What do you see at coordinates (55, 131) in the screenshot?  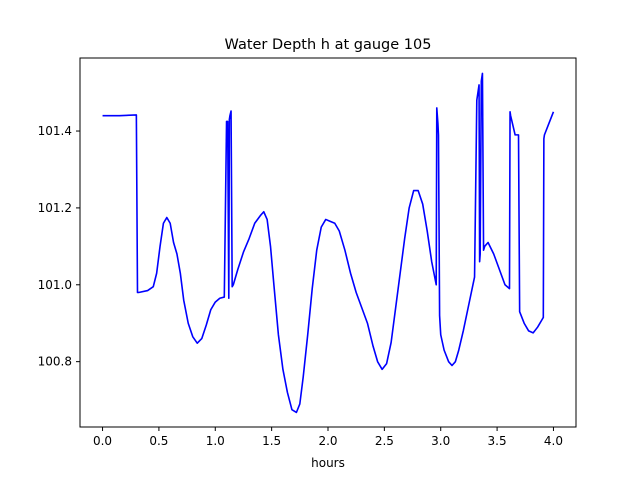 I see `y-tick-label: 101.4` at bounding box center [55, 131].